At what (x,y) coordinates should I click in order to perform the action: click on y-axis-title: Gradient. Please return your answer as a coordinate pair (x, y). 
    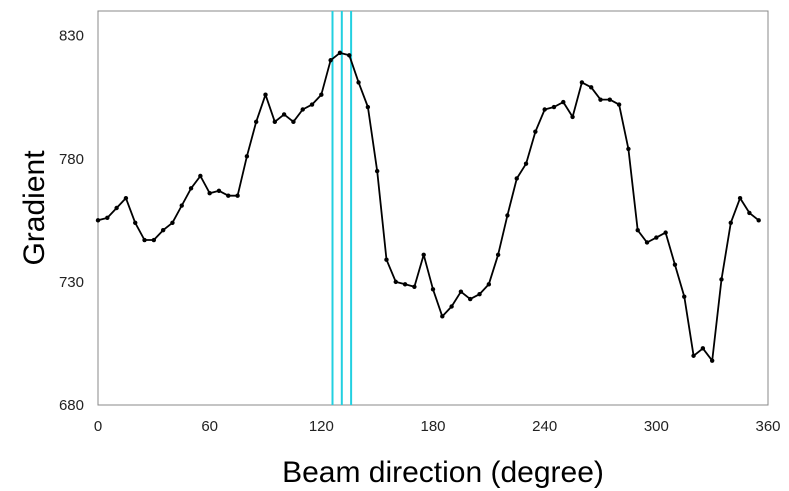
    Looking at the image, I should click on (34, 208).